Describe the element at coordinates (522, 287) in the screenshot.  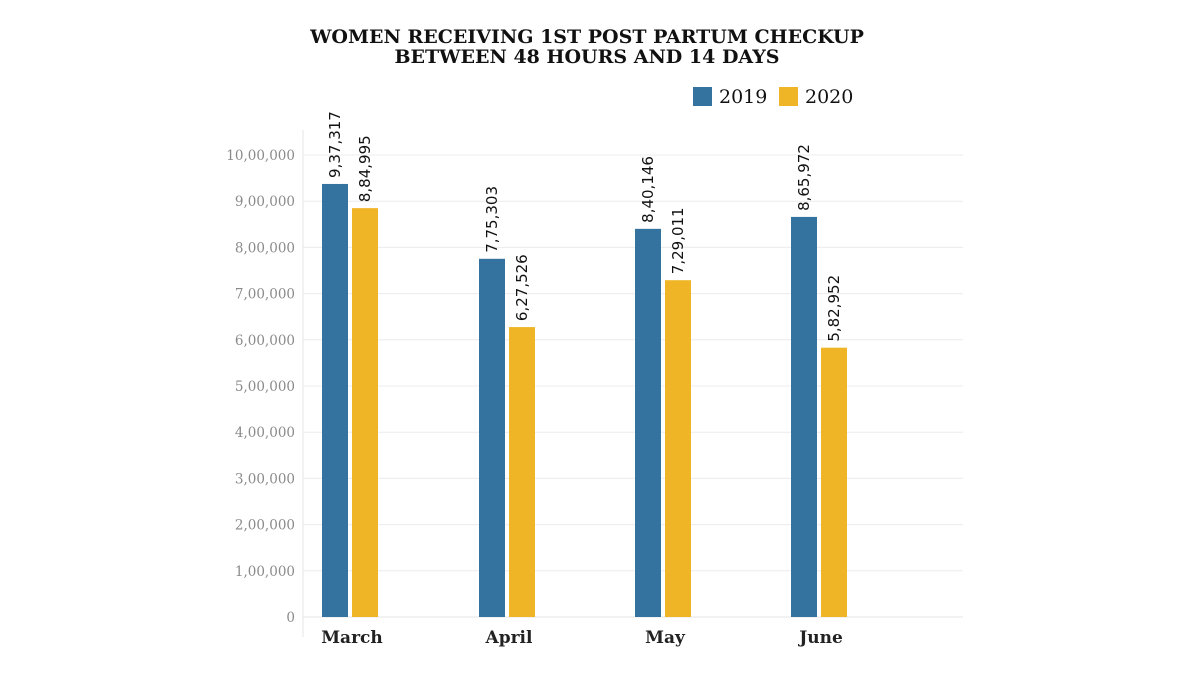
I see `bar-value-label: 6,27,526` at that location.